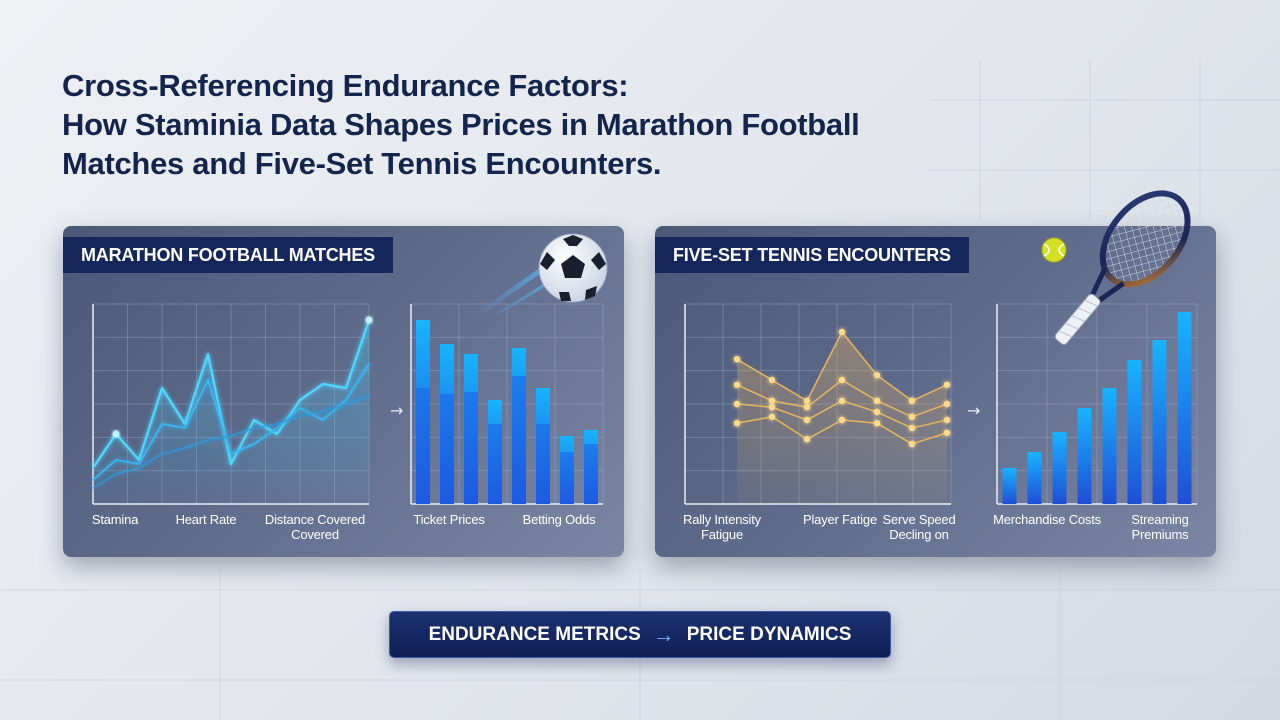 The width and height of the screenshot is (1280, 720). Describe the element at coordinates (115, 519) in the screenshot. I see `football-line-label-stamina: Stamina` at that location.